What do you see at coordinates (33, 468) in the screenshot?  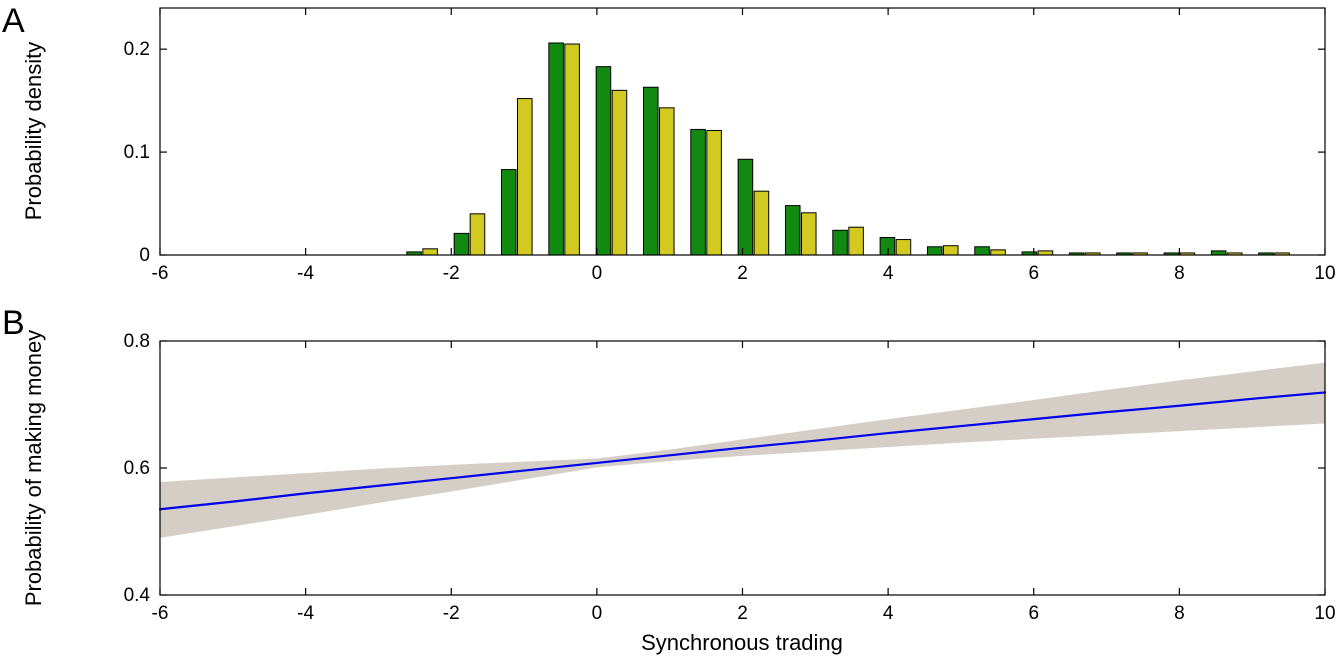 I see `panel-b-y-axis-label: Probability of making money` at bounding box center [33, 468].